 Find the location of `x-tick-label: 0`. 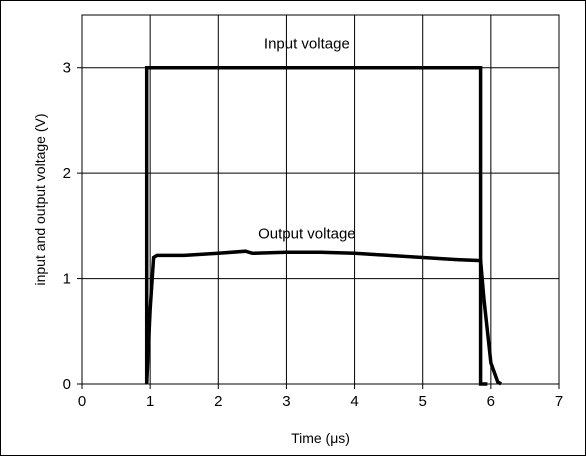

x-tick-label: 0 is located at coordinates (82, 401).